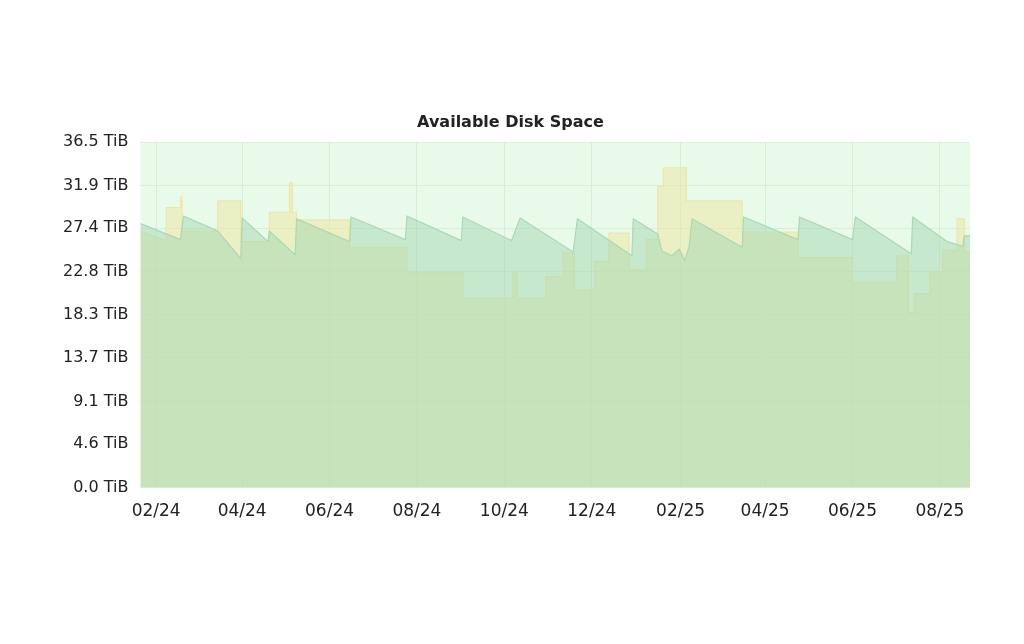 The width and height of the screenshot is (1024, 644). What do you see at coordinates (101, 400) in the screenshot?
I see `y-tick-label: 9.1 TiB` at bounding box center [101, 400].